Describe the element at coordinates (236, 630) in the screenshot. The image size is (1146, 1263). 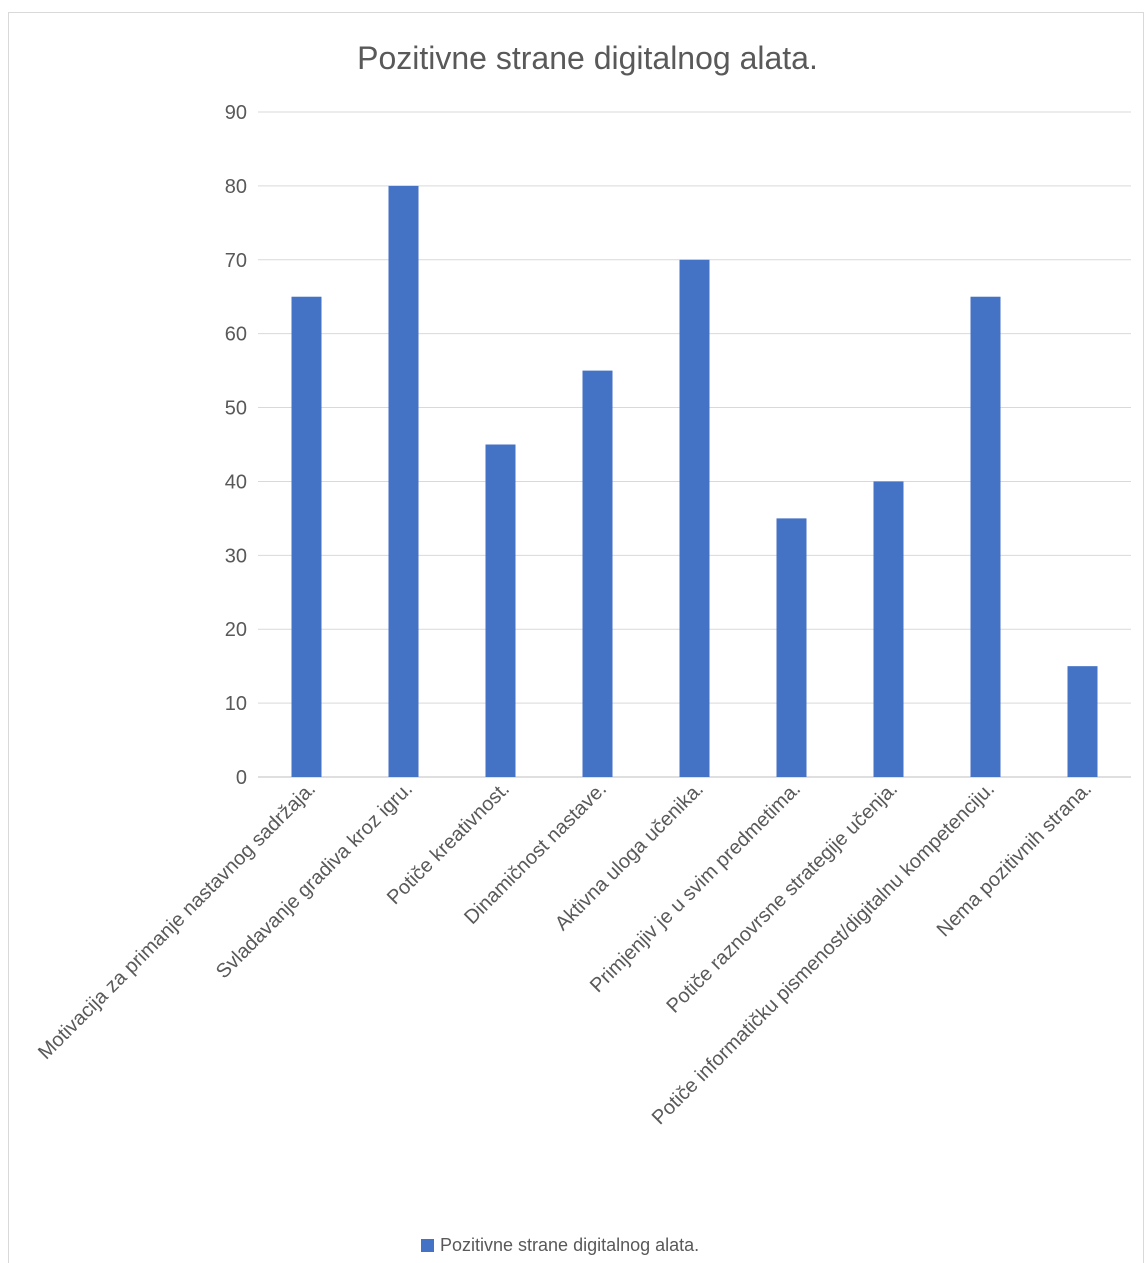
I see `y-tick-label: 20` at that location.